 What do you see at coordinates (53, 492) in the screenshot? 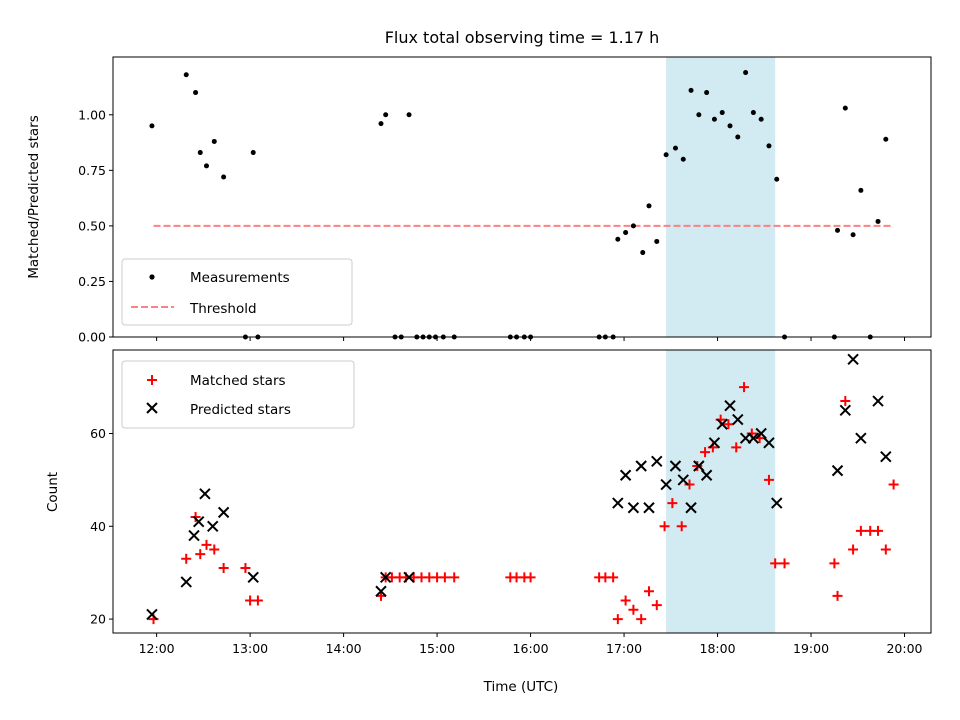
I see `bottom-y-axis-label: Count` at bounding box center [53, 492].